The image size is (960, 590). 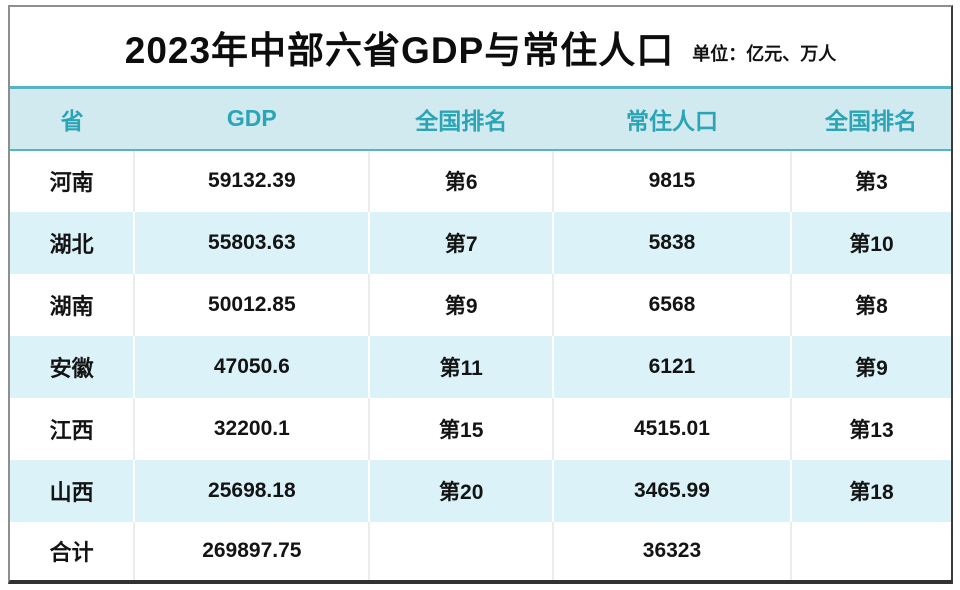 I want to click on table-row: 湖北 55803.63 第7 5838 第10, so click(x=480, y=242).